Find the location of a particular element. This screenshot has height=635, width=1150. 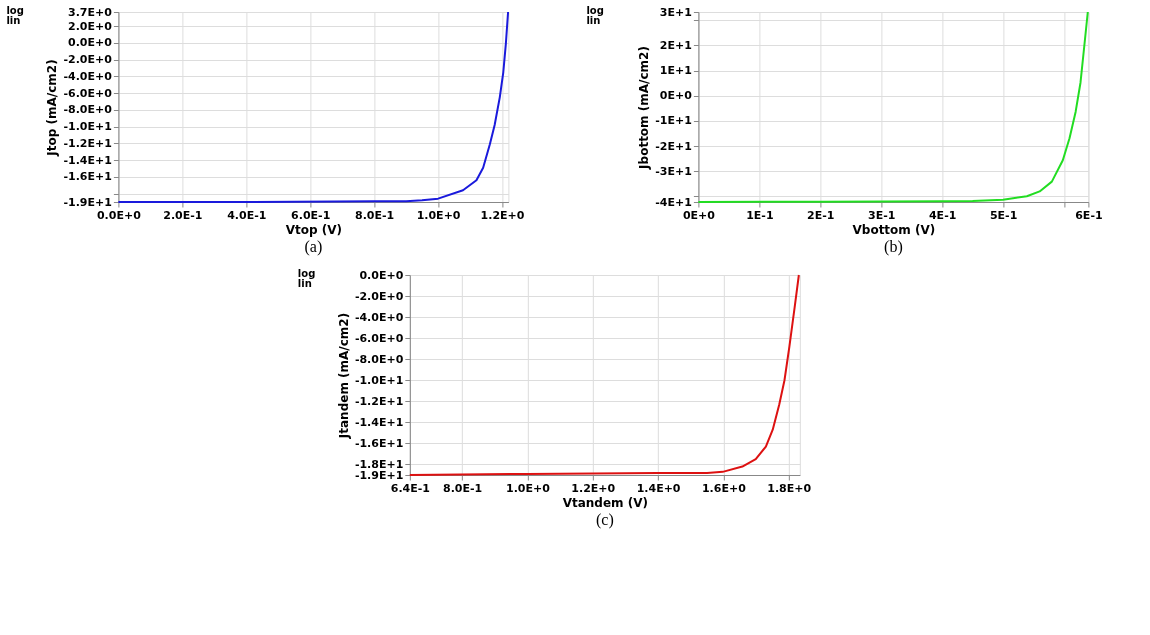

x-tick-label: 0.0E+0 is located at coordinates (119, 215).